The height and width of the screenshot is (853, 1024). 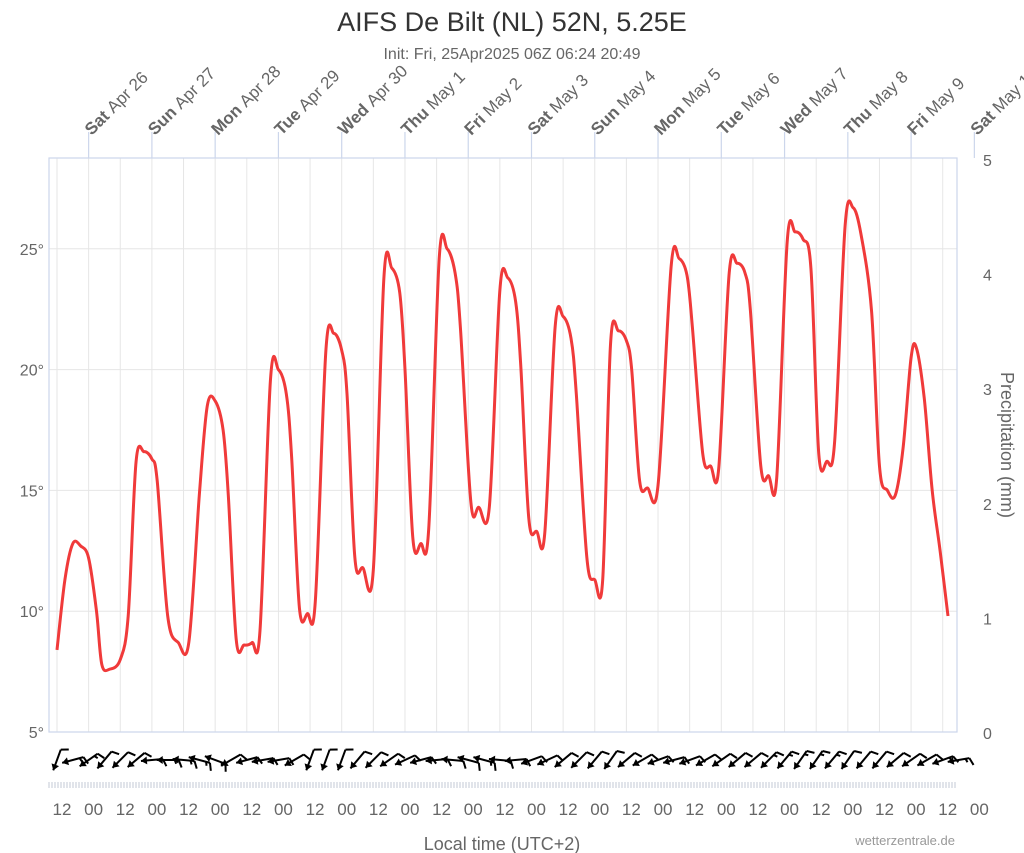 I want to click on y-right-tick-label: 4, so click(x=987, y=276).